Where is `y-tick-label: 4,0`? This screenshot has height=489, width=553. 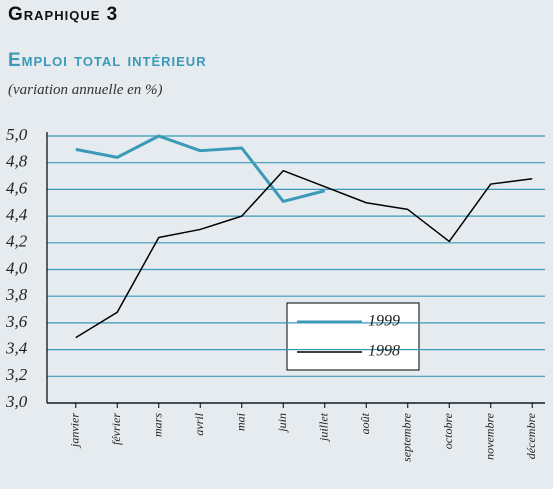
y-tick-label: 4,0 is located at coordinates (17, 267).